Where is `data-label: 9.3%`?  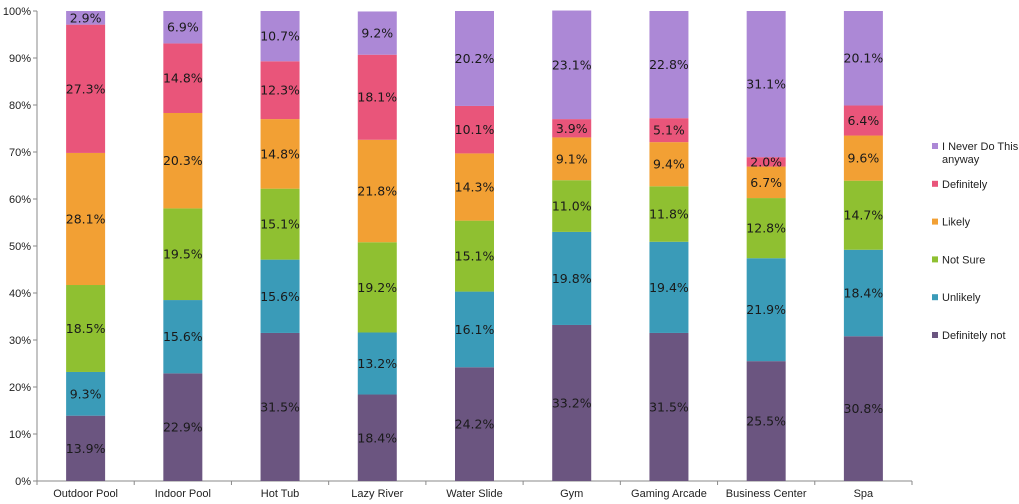 data-label: 9.3% is located at coordinates (86, 393).